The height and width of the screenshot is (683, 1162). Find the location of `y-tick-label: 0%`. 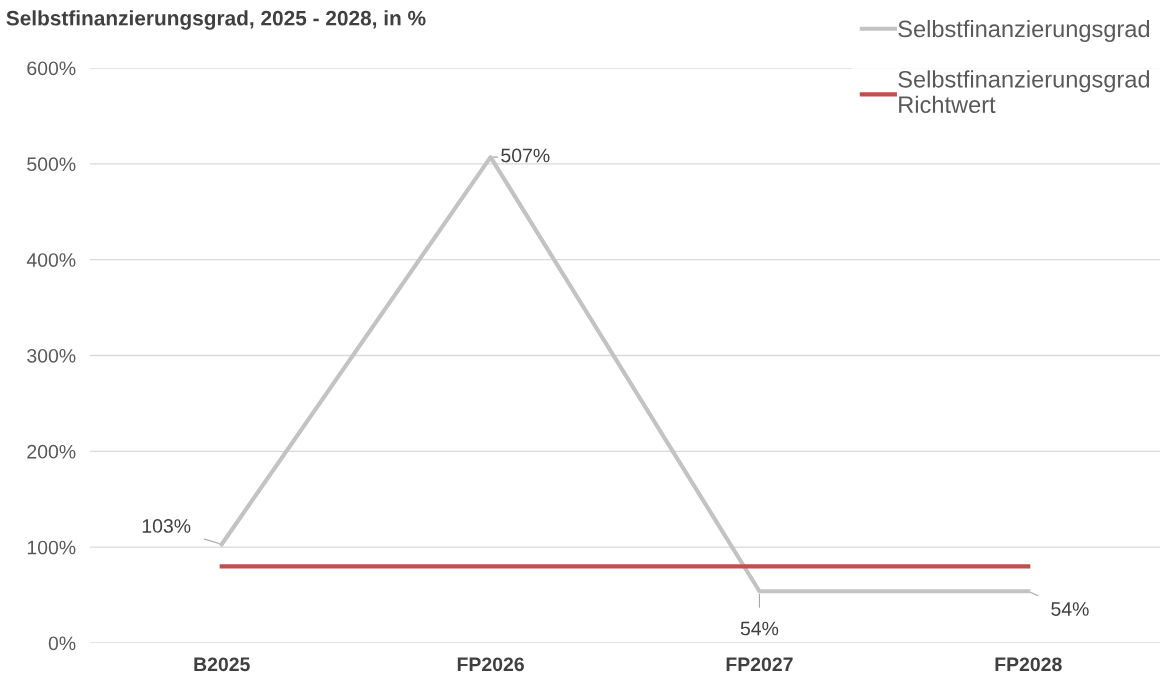

y-tick-label: 0% is located at coordinates (62, 643).